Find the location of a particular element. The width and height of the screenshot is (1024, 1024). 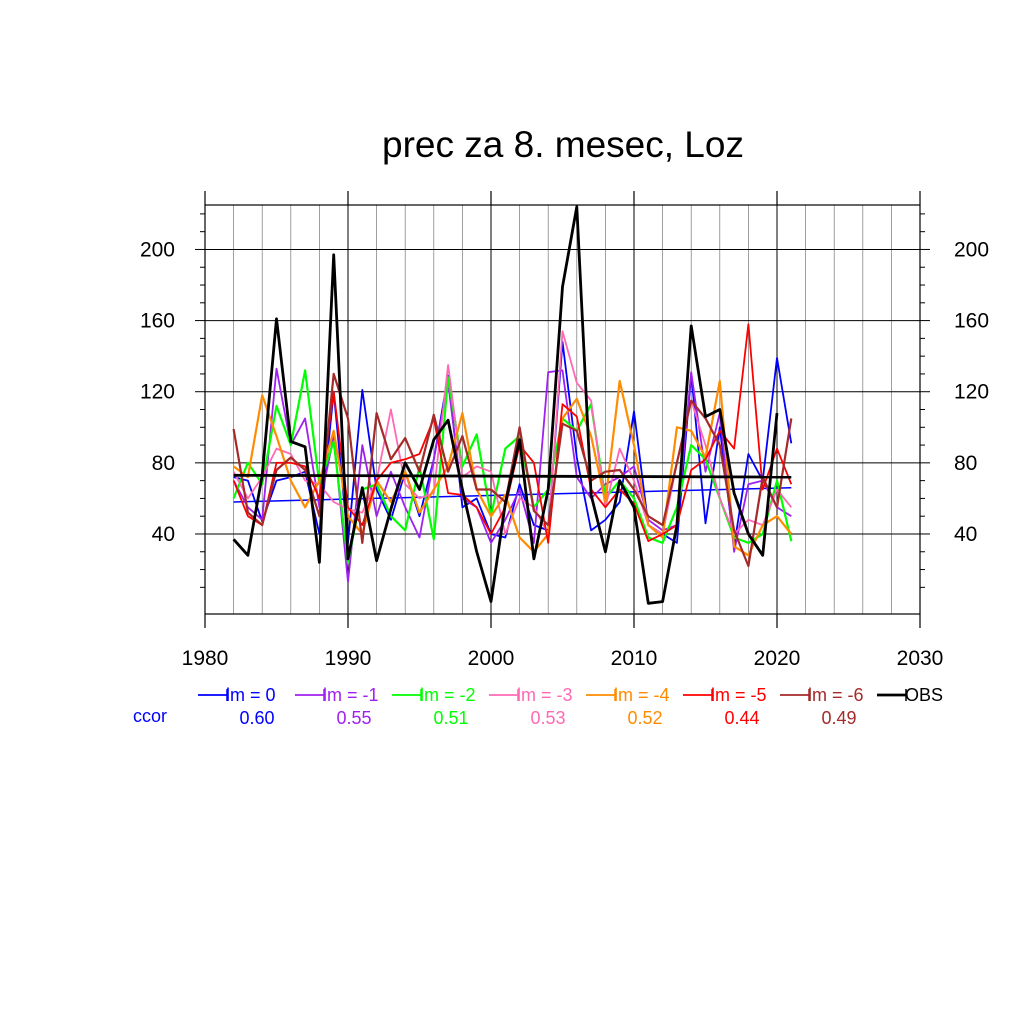

legend-label-5: lm = -5 is located at coordinates (739, 695).